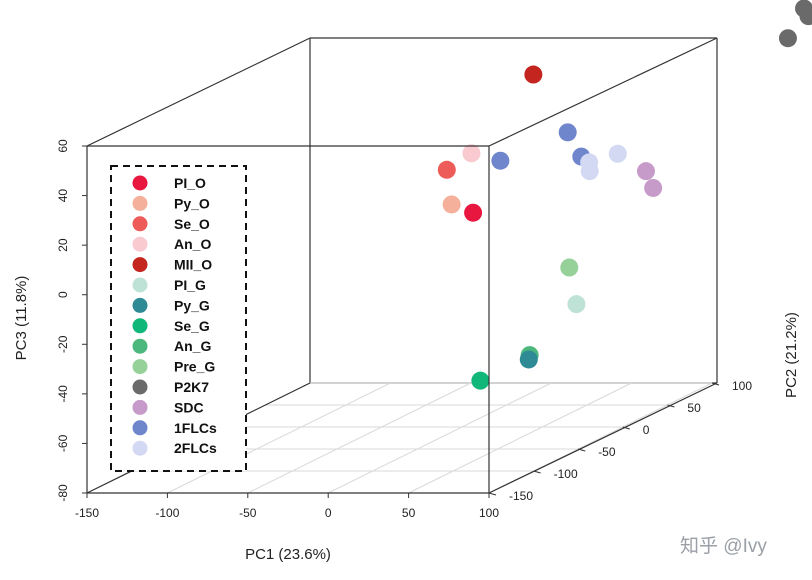  Describe the element at coordinates (646, 430) in the screenshot. I see `y-tick-label: 0` at that location.